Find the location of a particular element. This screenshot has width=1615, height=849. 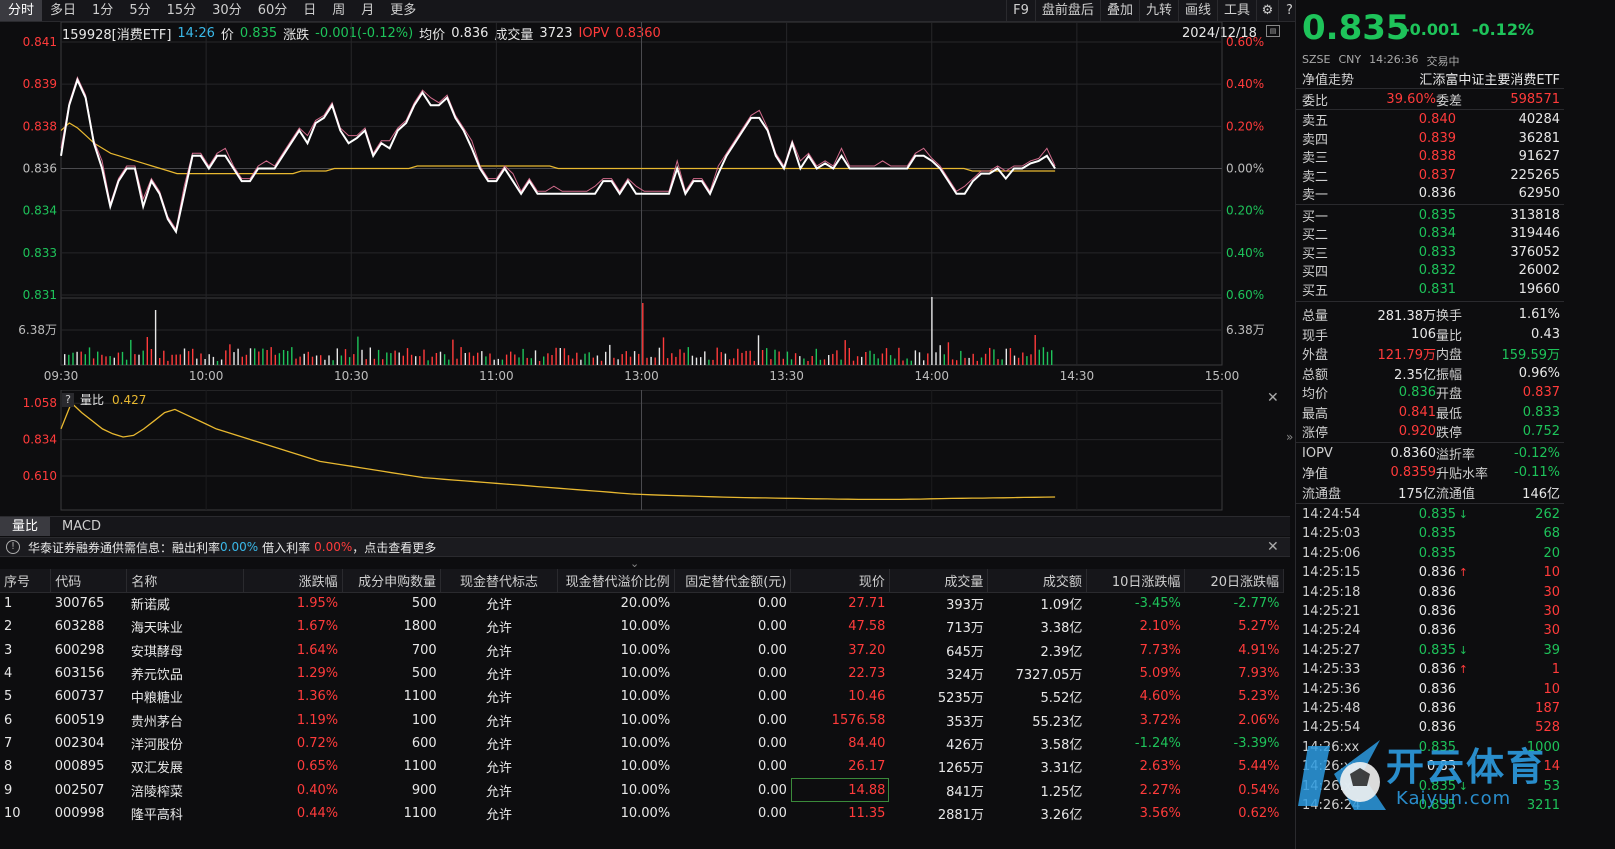

period-tab-4: 15分 is located at coordinates (181, 10).